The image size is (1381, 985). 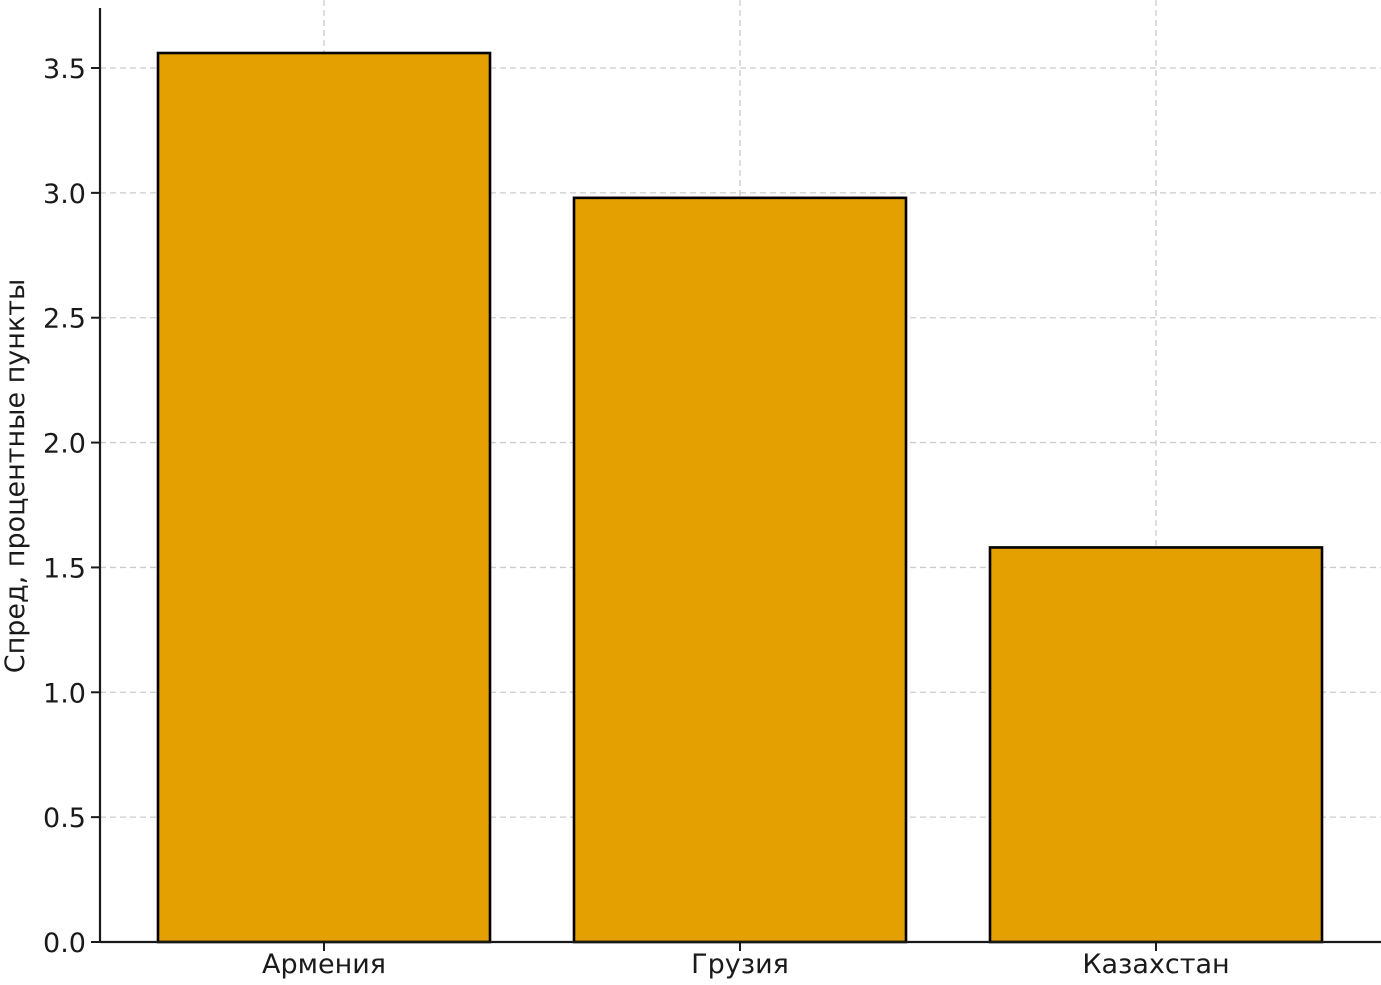 I want to click on x-tick-label: Грузия, so click(x=740, y=964).